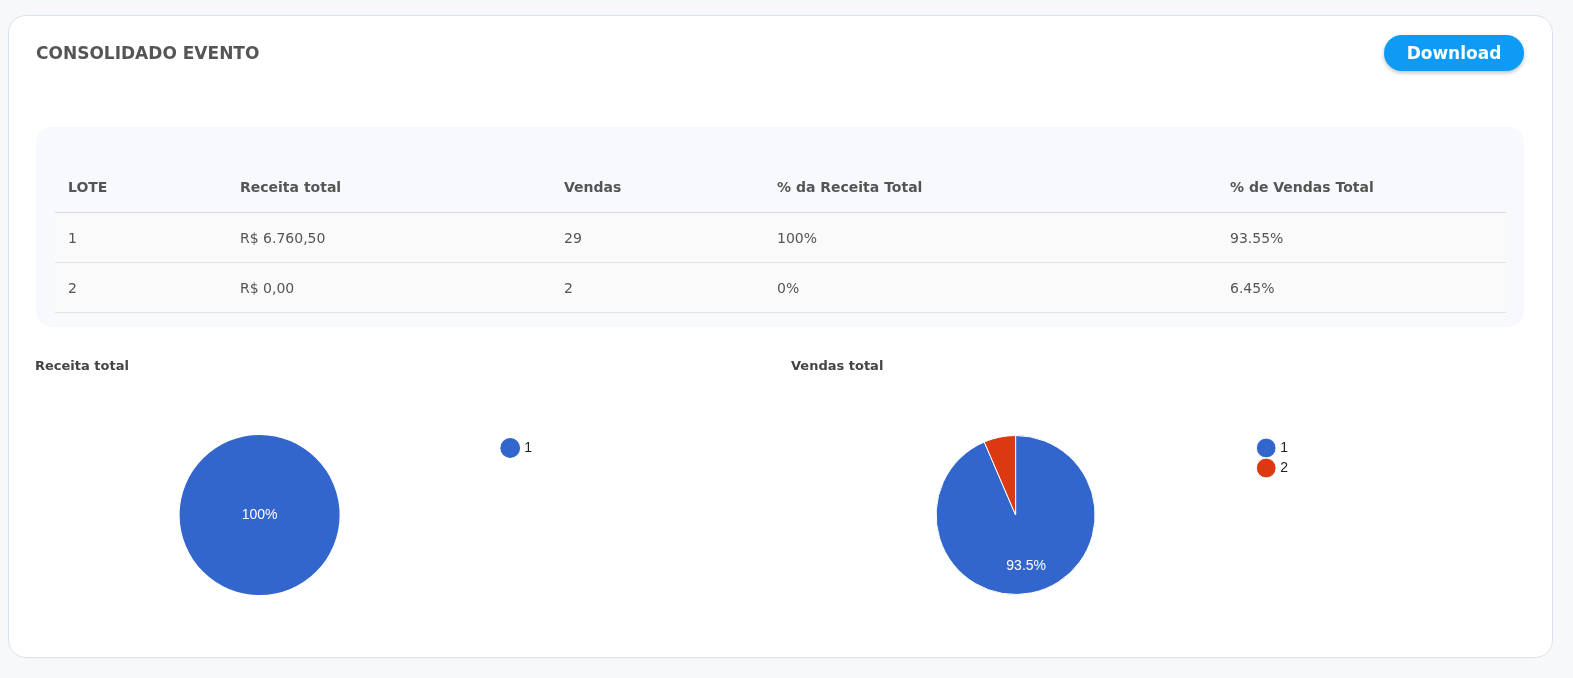  What do you see at coordinates (1026, 565) in the screenshot?
I see `data-label: 93.5%` at bounding box center [1026, 565].